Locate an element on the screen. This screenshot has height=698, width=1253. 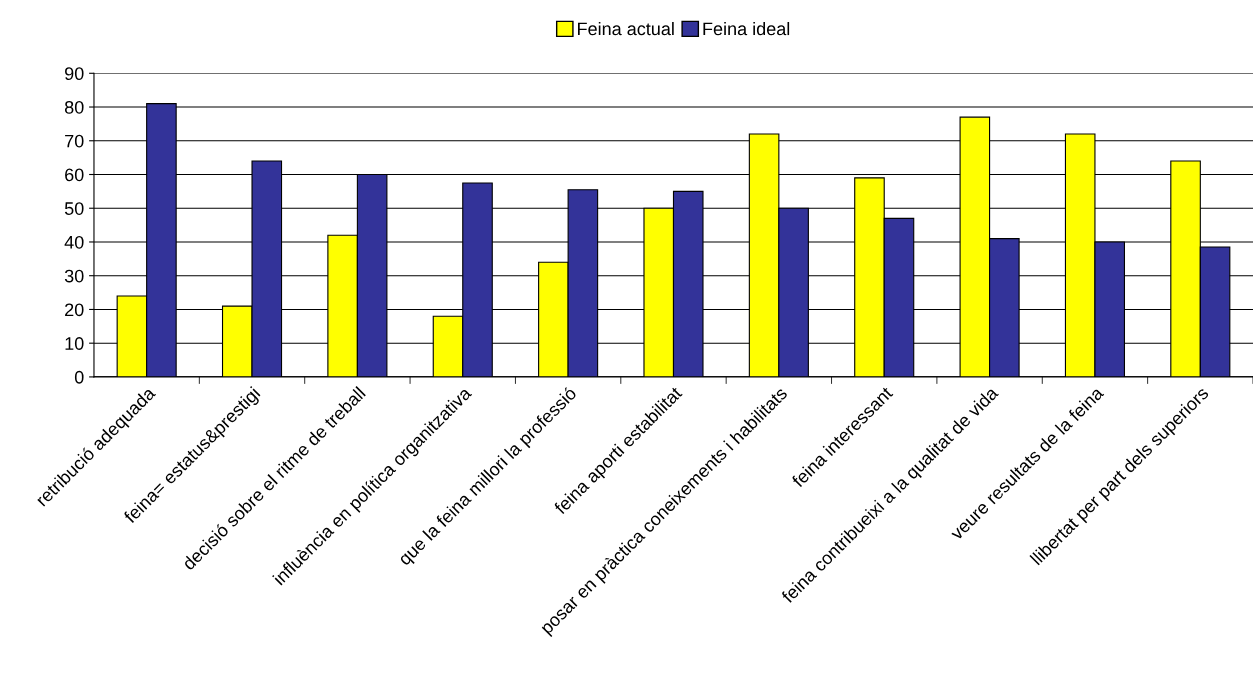
y-tick-label: 20 is located at coordinates (74, 310).